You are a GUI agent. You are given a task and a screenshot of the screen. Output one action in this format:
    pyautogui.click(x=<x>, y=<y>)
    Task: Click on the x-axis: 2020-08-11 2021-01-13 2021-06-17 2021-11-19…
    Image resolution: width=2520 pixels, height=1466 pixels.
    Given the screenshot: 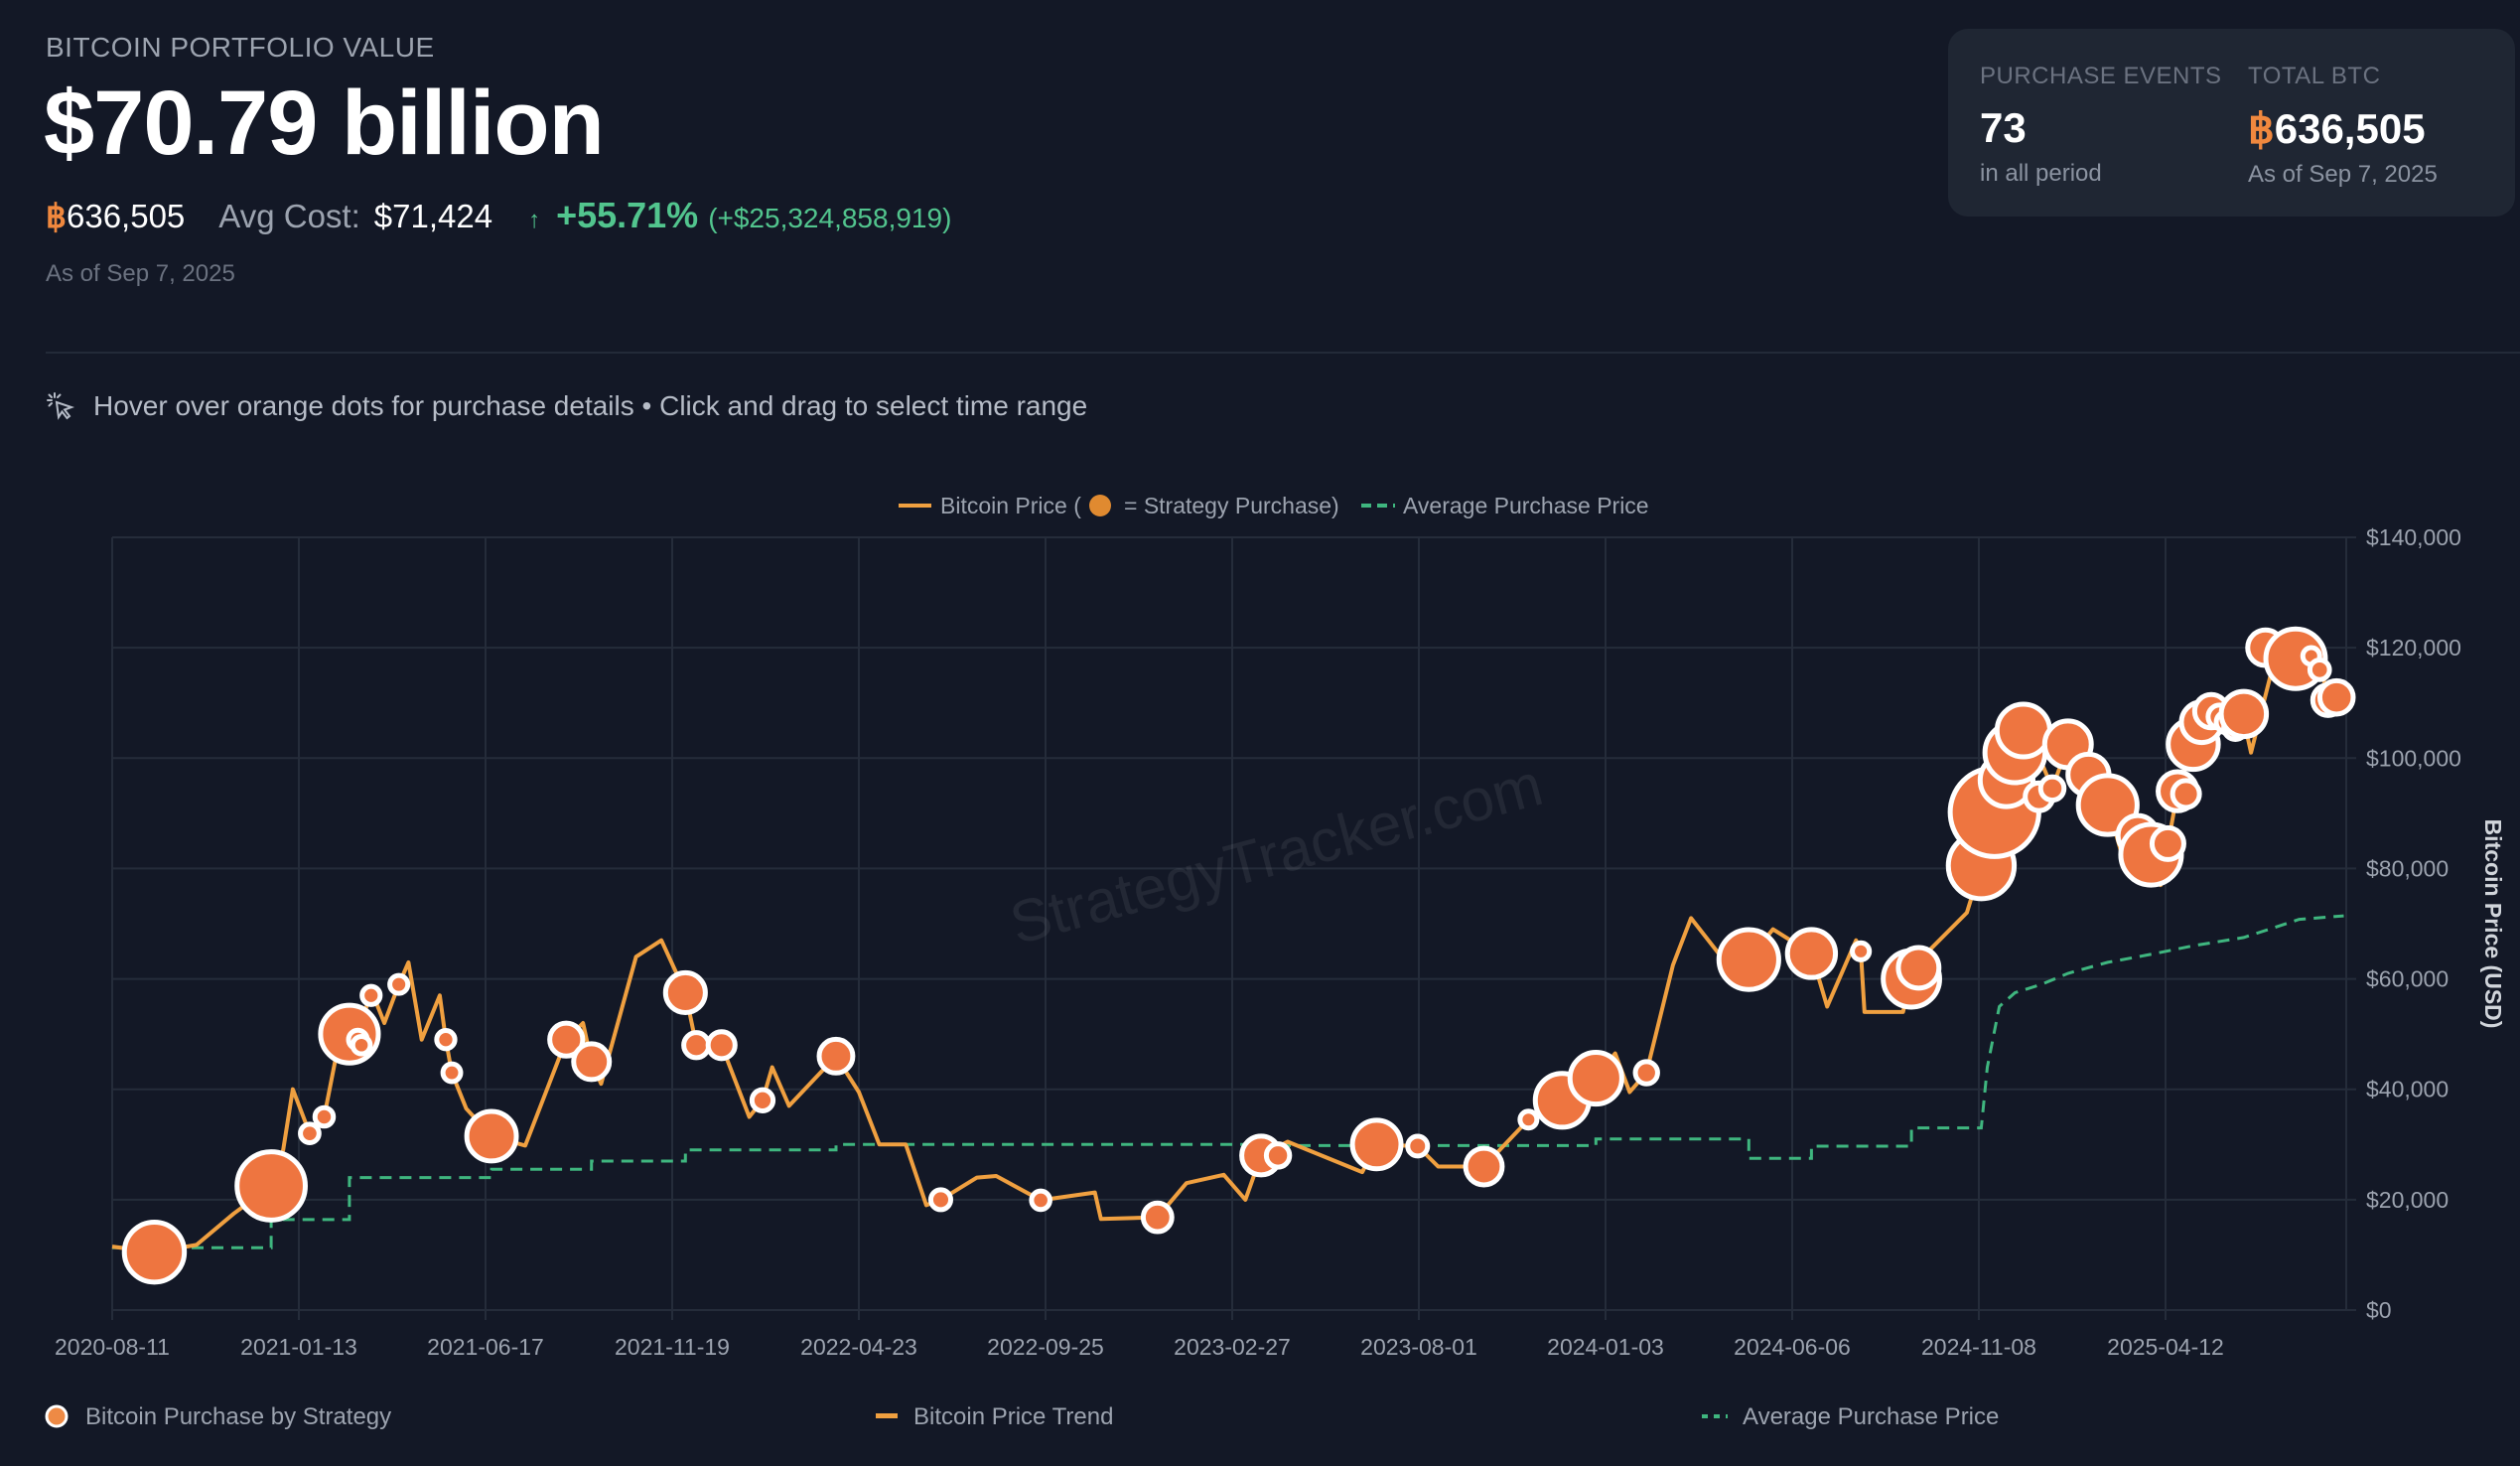 What is the action you would take?
    pyautogui.click(x=1139, y=1347)
    